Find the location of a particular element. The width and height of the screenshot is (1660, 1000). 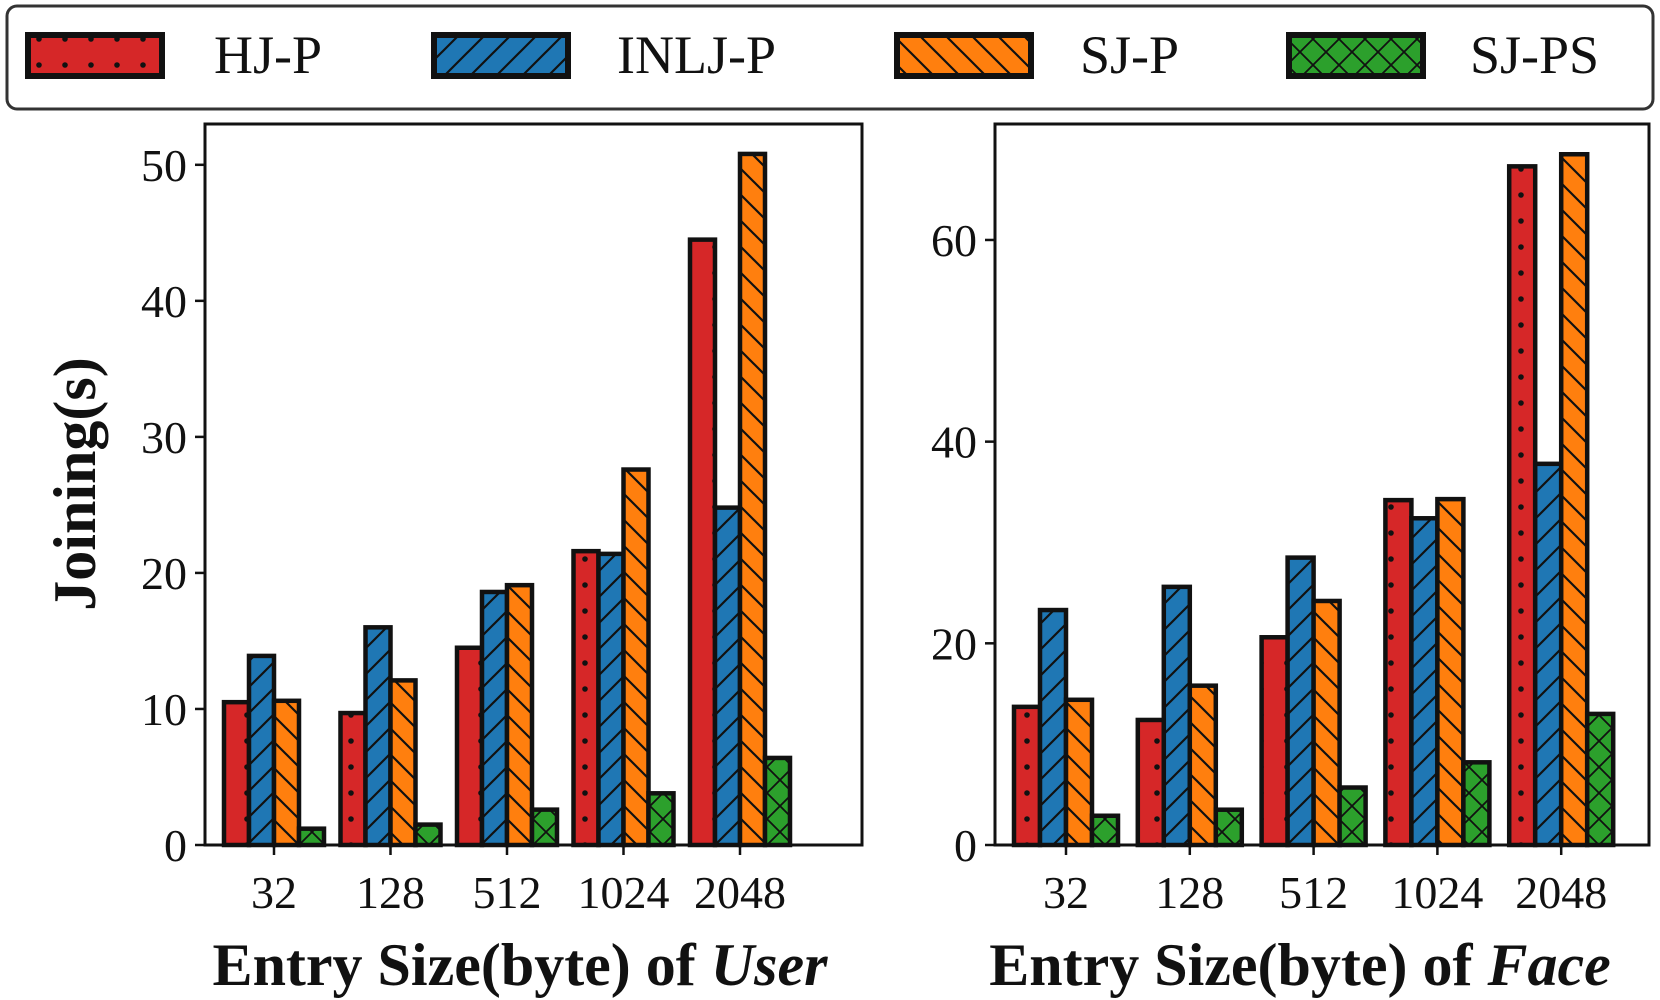

legend-label-inlj-p: INLJ-P is located at coordinates (696, 55).